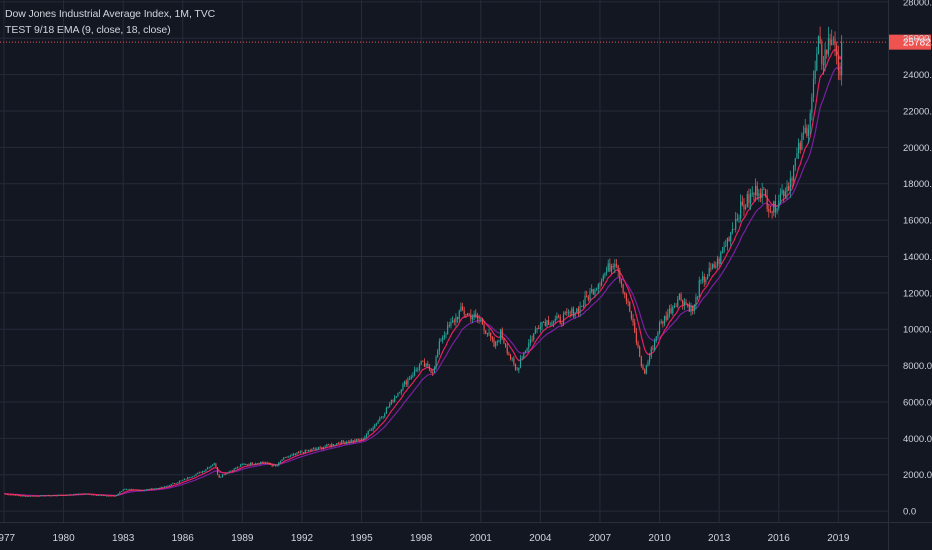 The width and height of the screenshot is (932, 550). I want to click on last-price-badge, so click(910, 42).